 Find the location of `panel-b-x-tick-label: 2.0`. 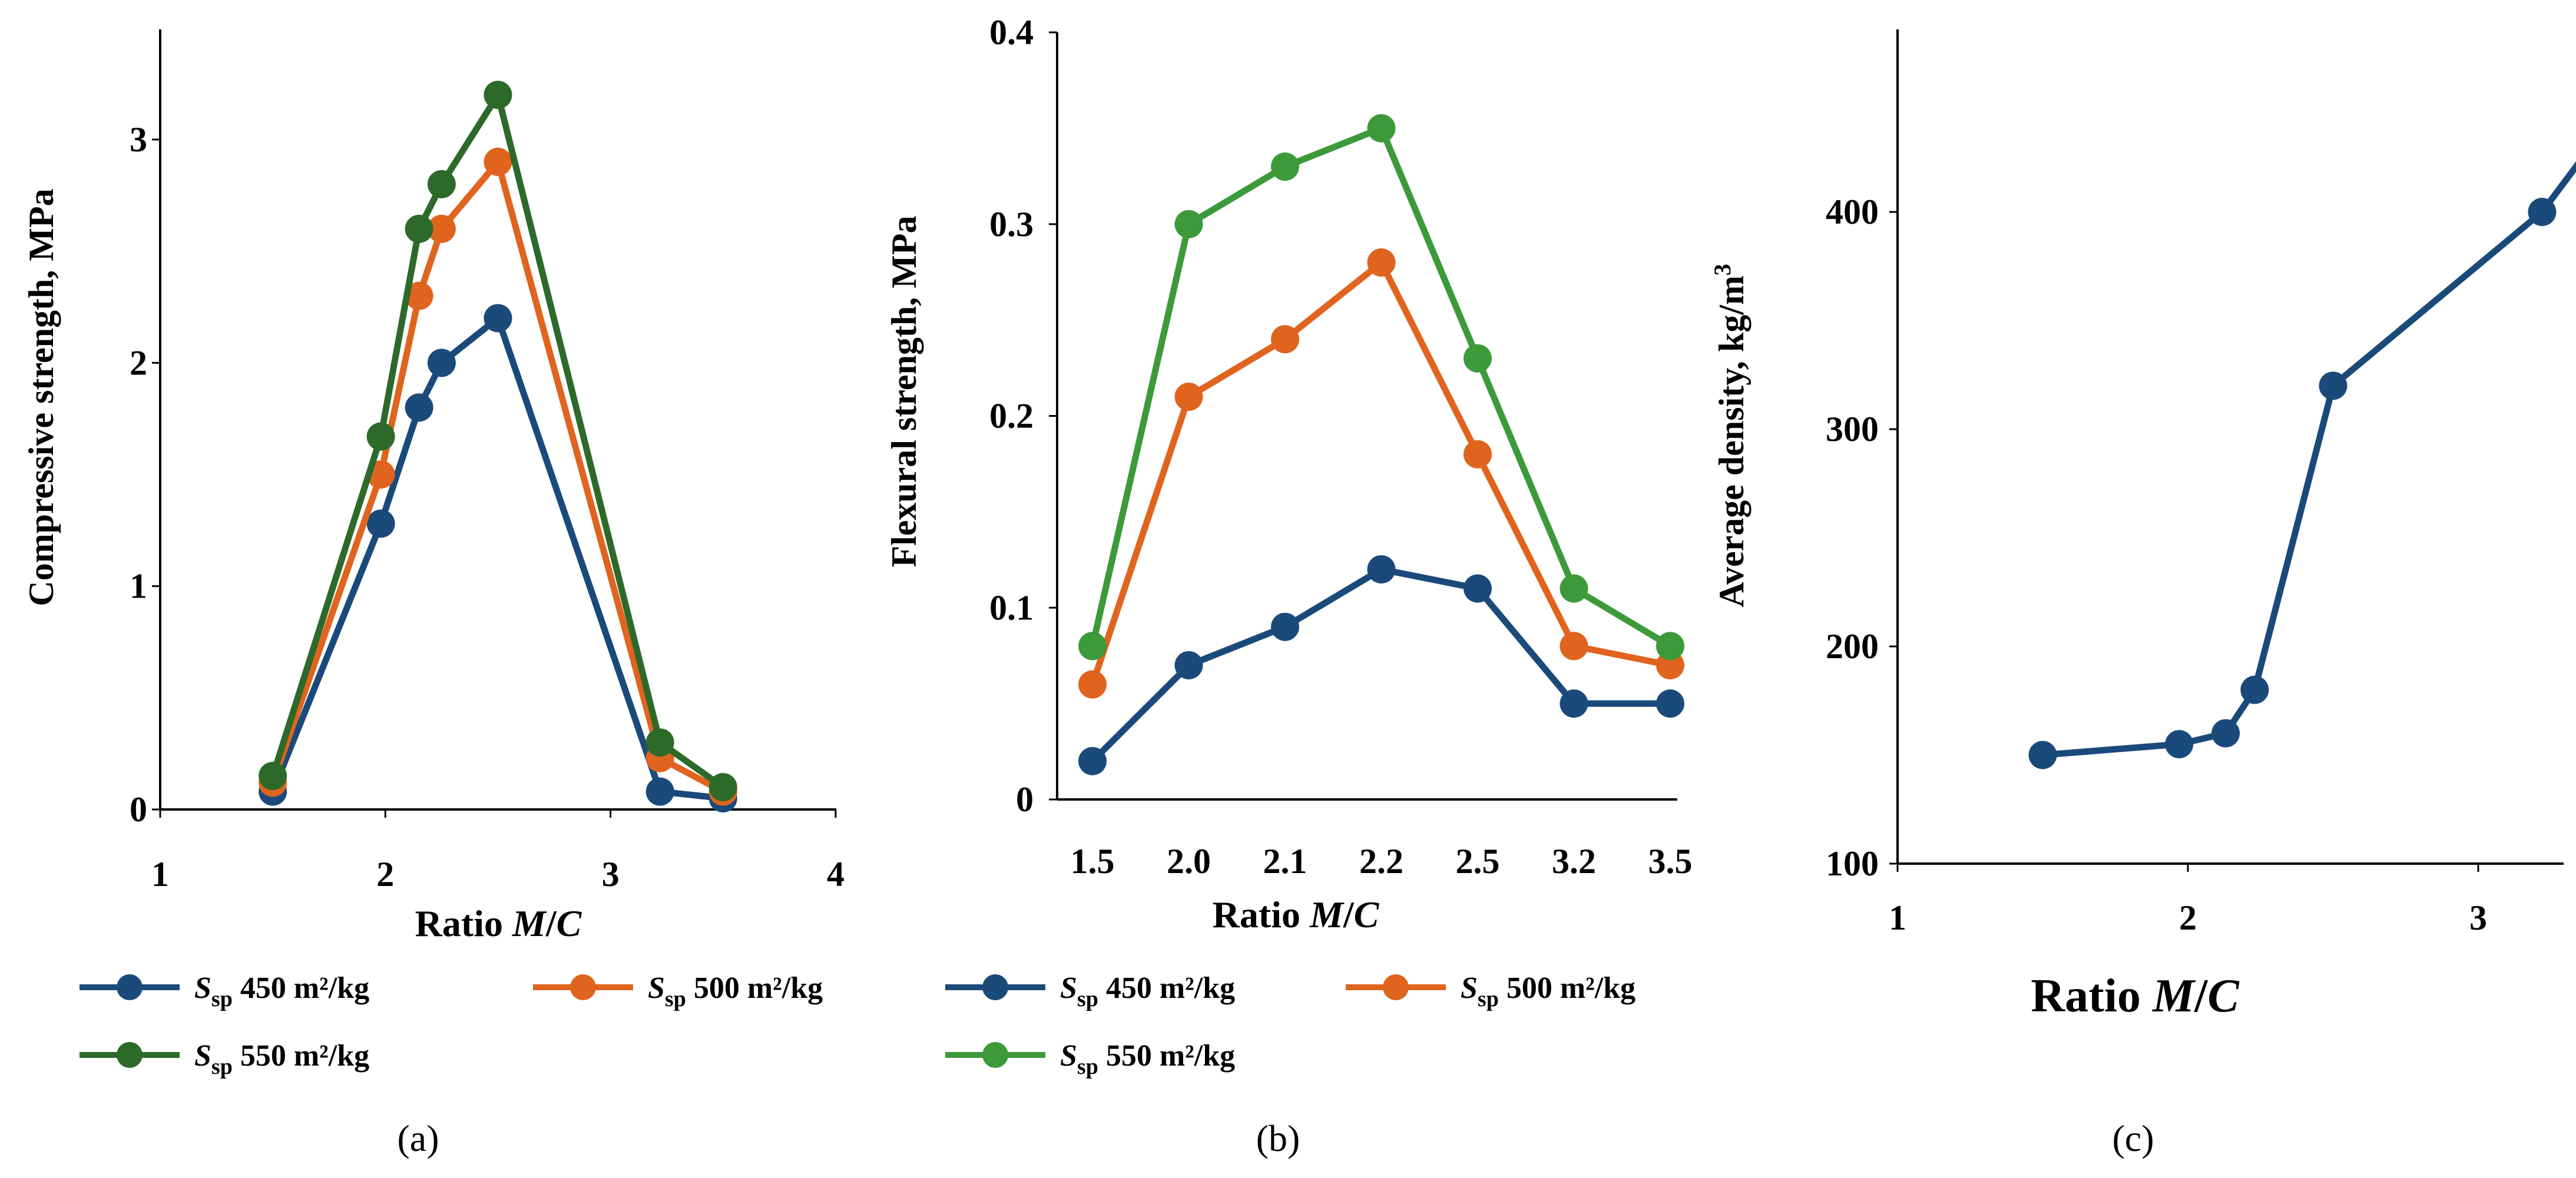

panel-b-x-tick-label: 2.0 is located at coordinates (1189, 861).